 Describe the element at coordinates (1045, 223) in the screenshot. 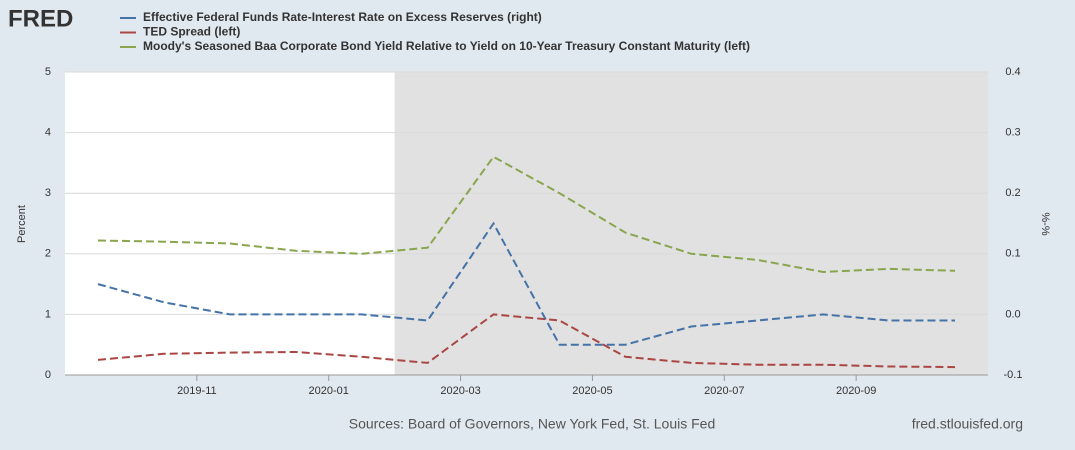

I see `y2-axis-label: %-%` at that location.